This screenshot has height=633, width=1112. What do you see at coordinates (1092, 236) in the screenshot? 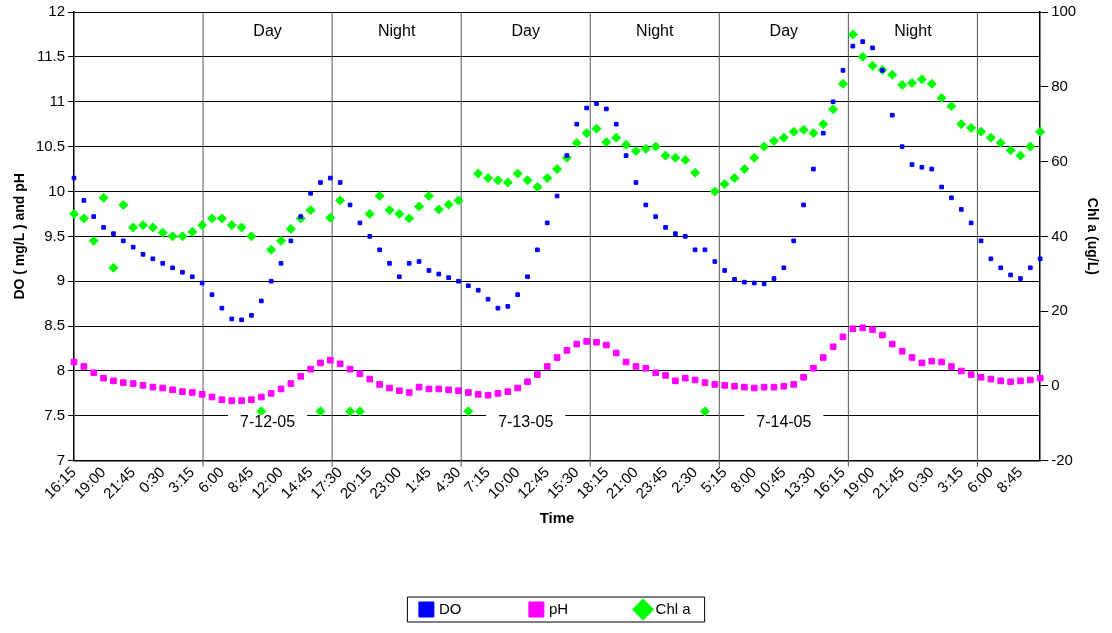
I see `y2-axis-title: Chl a (ug/L)` at bounding box center [1092, 236].